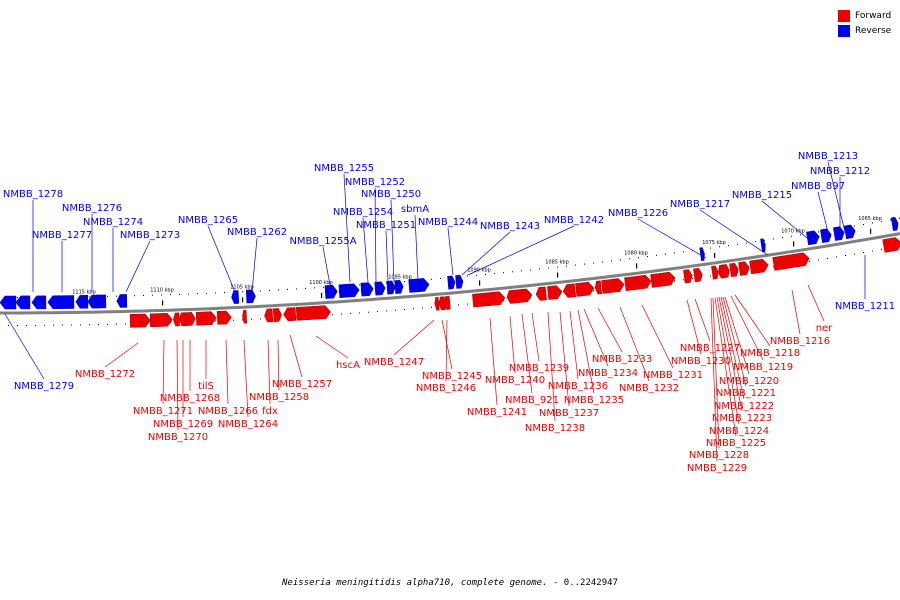 The height and width of the screenshot is (600, 900). What do you see at coordinates (793, 231) in the screenshot?
I see `tick-label-1070-kbp: 1070 kbp` at bounding box center [793, 231].